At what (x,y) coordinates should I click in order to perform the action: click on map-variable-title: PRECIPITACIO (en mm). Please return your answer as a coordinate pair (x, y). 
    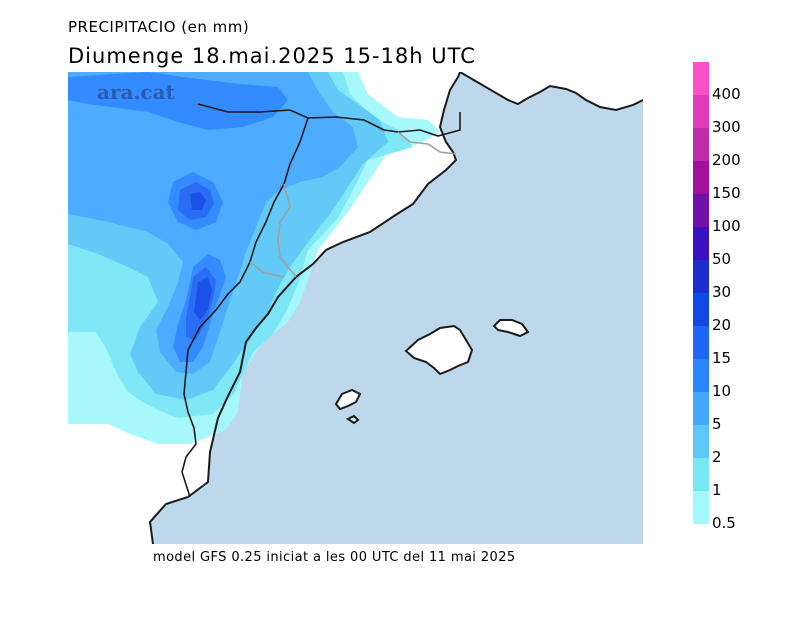
    Looking at the image, I should click on (159, 27).